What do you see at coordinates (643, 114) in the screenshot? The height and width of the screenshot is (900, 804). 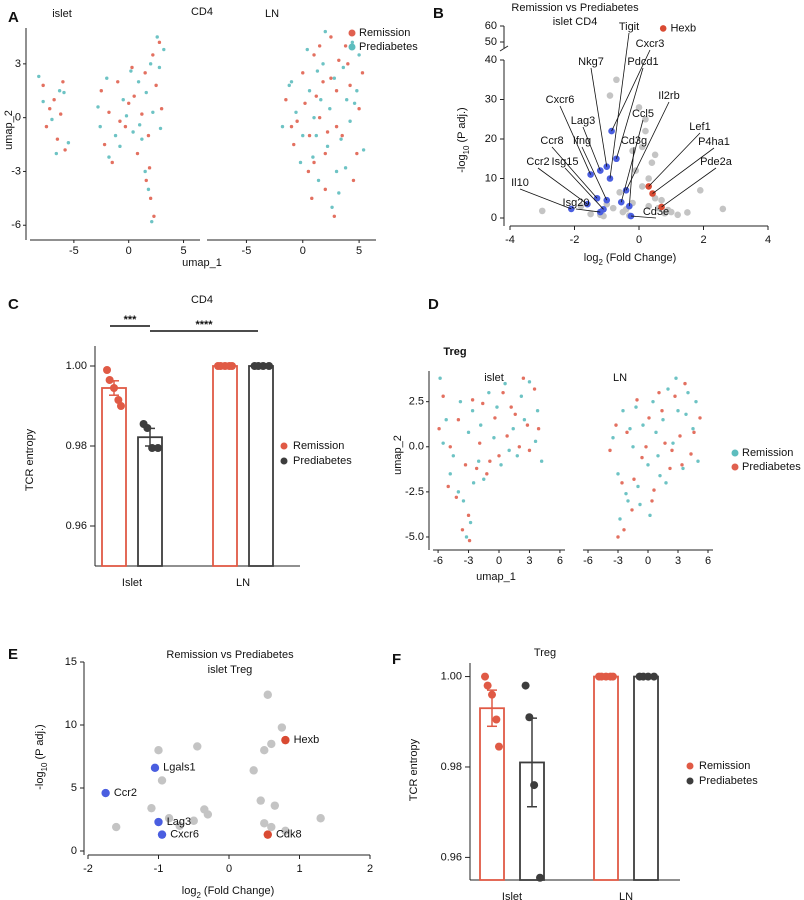 I see `point-label: Ccl5` at bounding box center [643, 114].